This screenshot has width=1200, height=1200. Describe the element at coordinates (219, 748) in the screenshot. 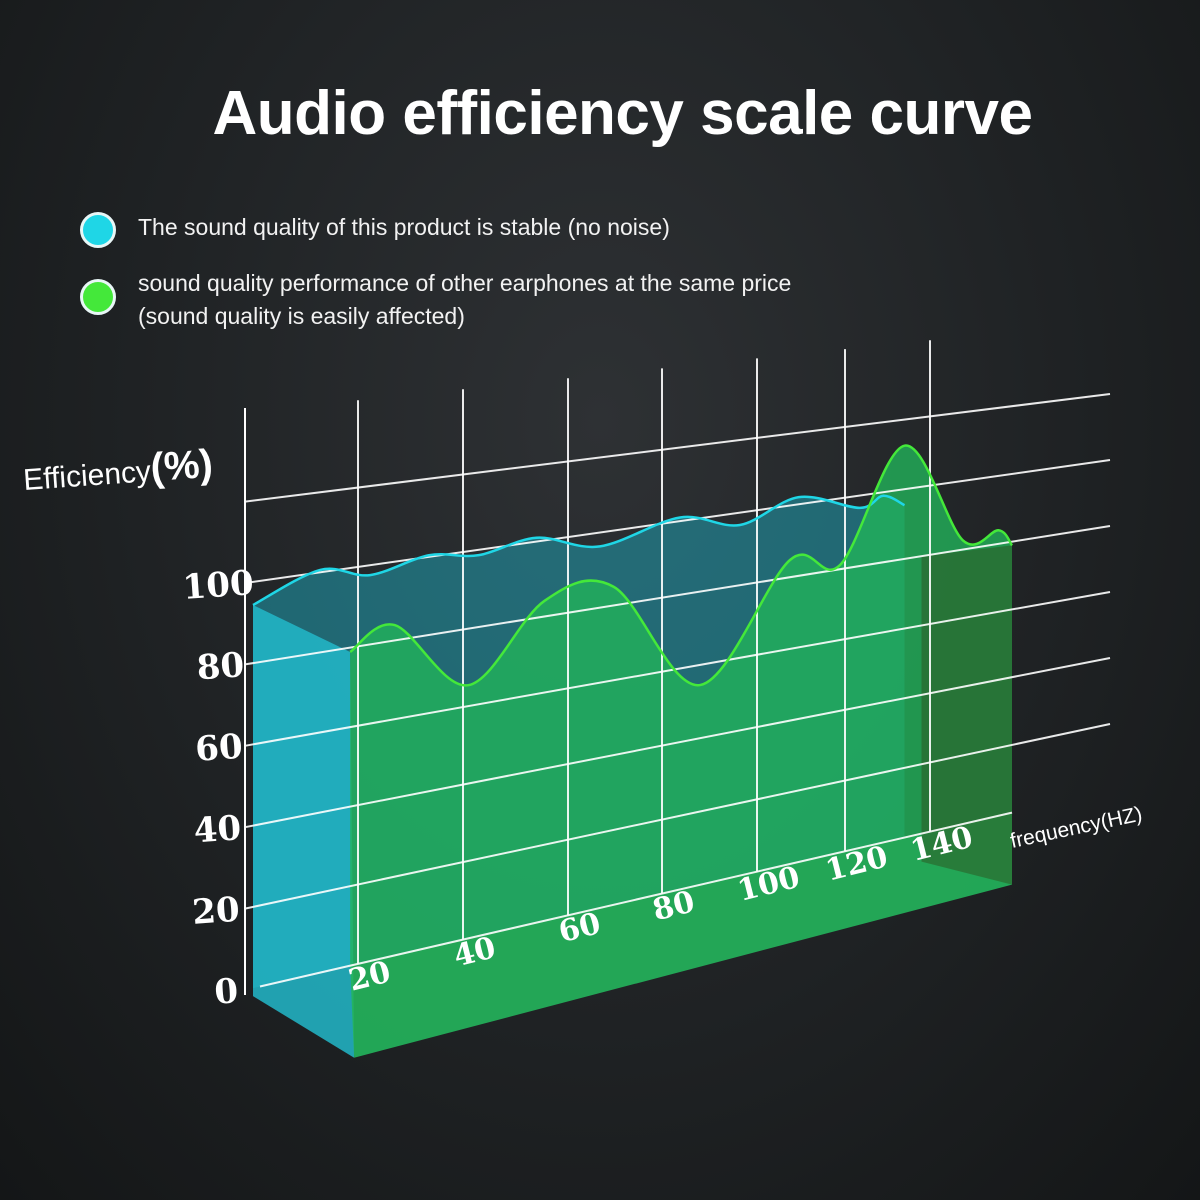

I see `y-tick-label: 60` at that location.